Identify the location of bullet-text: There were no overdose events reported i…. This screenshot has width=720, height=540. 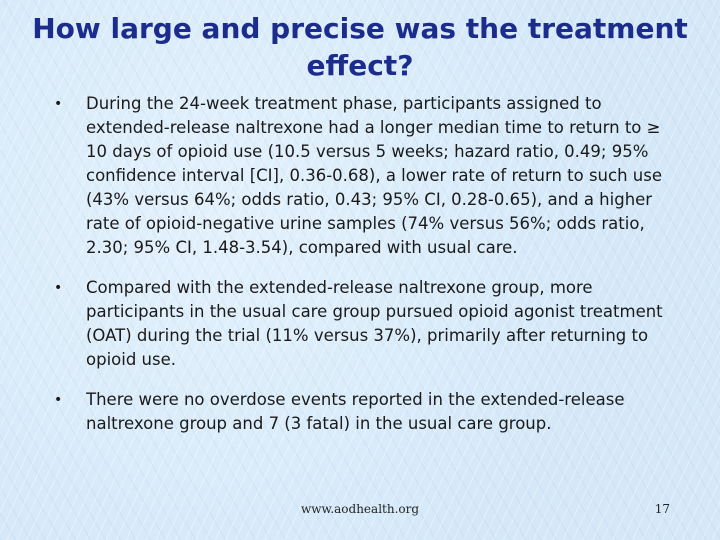
(355, 411).